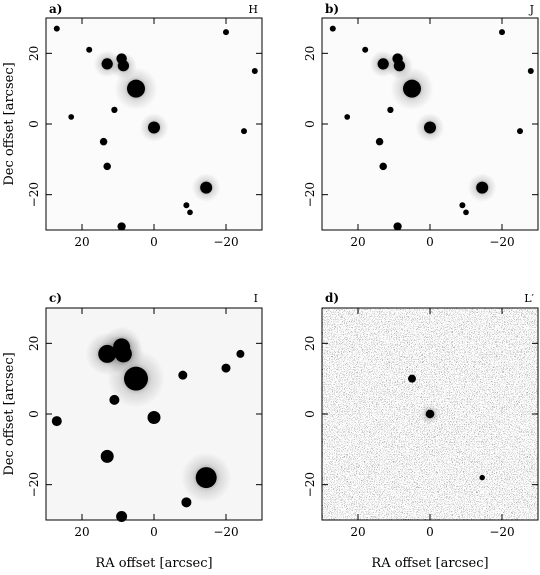 This screenshot has height=575, width=540. I want to click on panel-letter: d), so click(332, 298).